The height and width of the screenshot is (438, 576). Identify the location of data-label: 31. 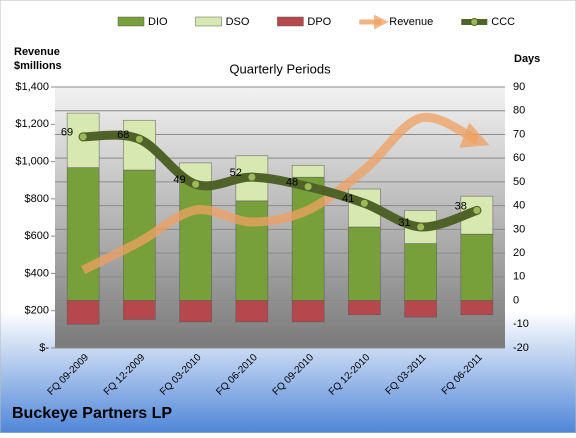
(404, 223).